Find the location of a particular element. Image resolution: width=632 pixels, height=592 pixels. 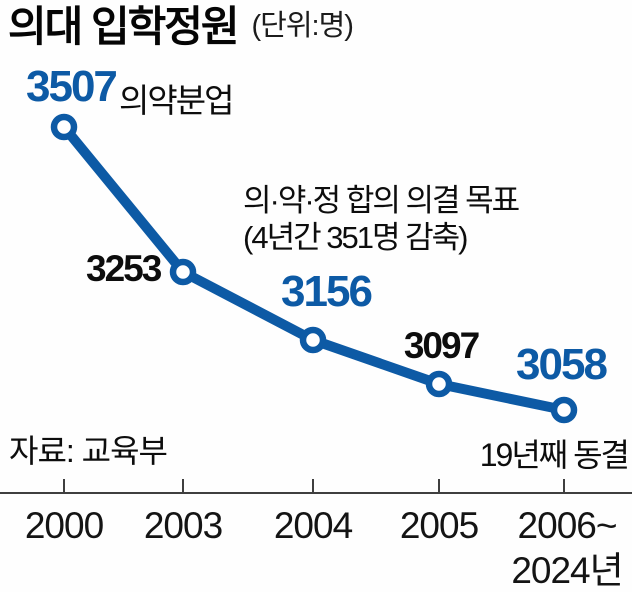

x-axis-label-2003: 2003 is located at coordinates (183, 525).